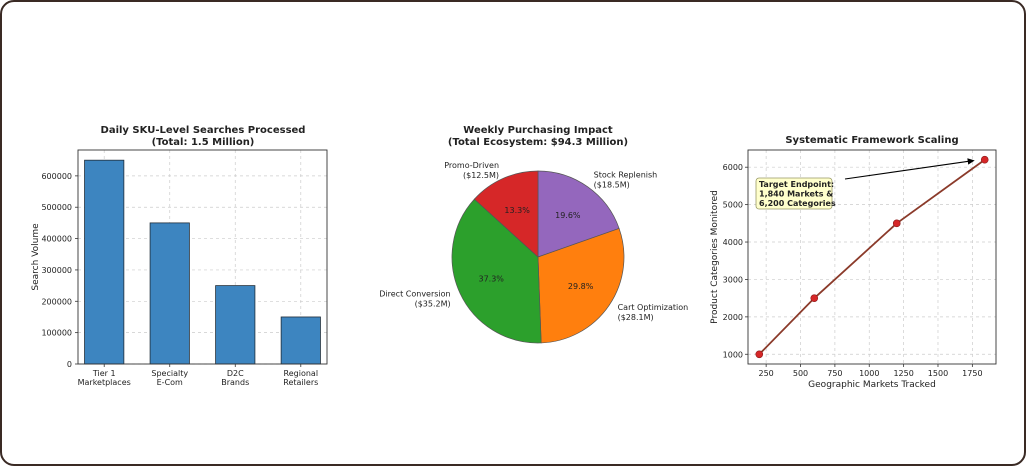 This screenshot has height=466, width=1026. What do you see at coordinates (871, 140) in the screenshot?
I see `line-chart-title: Systematic Framework Scaling` at bounding box center [871, 140].